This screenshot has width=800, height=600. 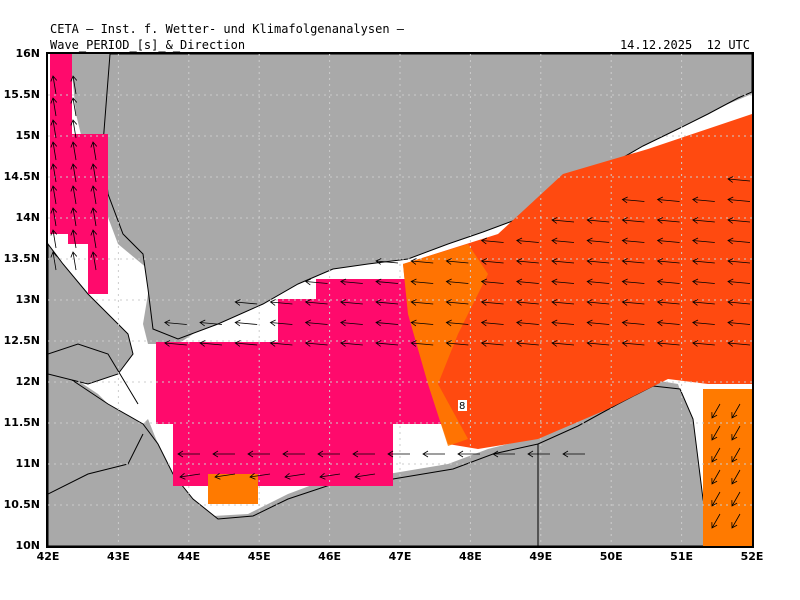 What do you see at coordinates (445, 345) in the screenshot?
I see `period-shade-transition` at bounding box center [445, 345].